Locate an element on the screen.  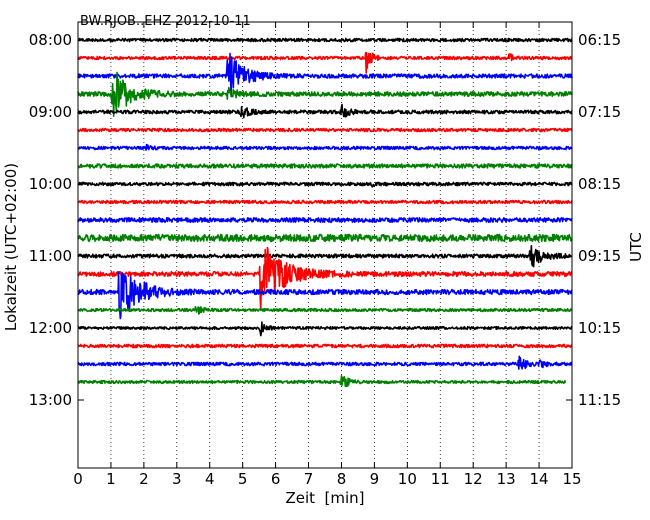
x-tick-label-15: 15 is located at coordinates (571, 479).